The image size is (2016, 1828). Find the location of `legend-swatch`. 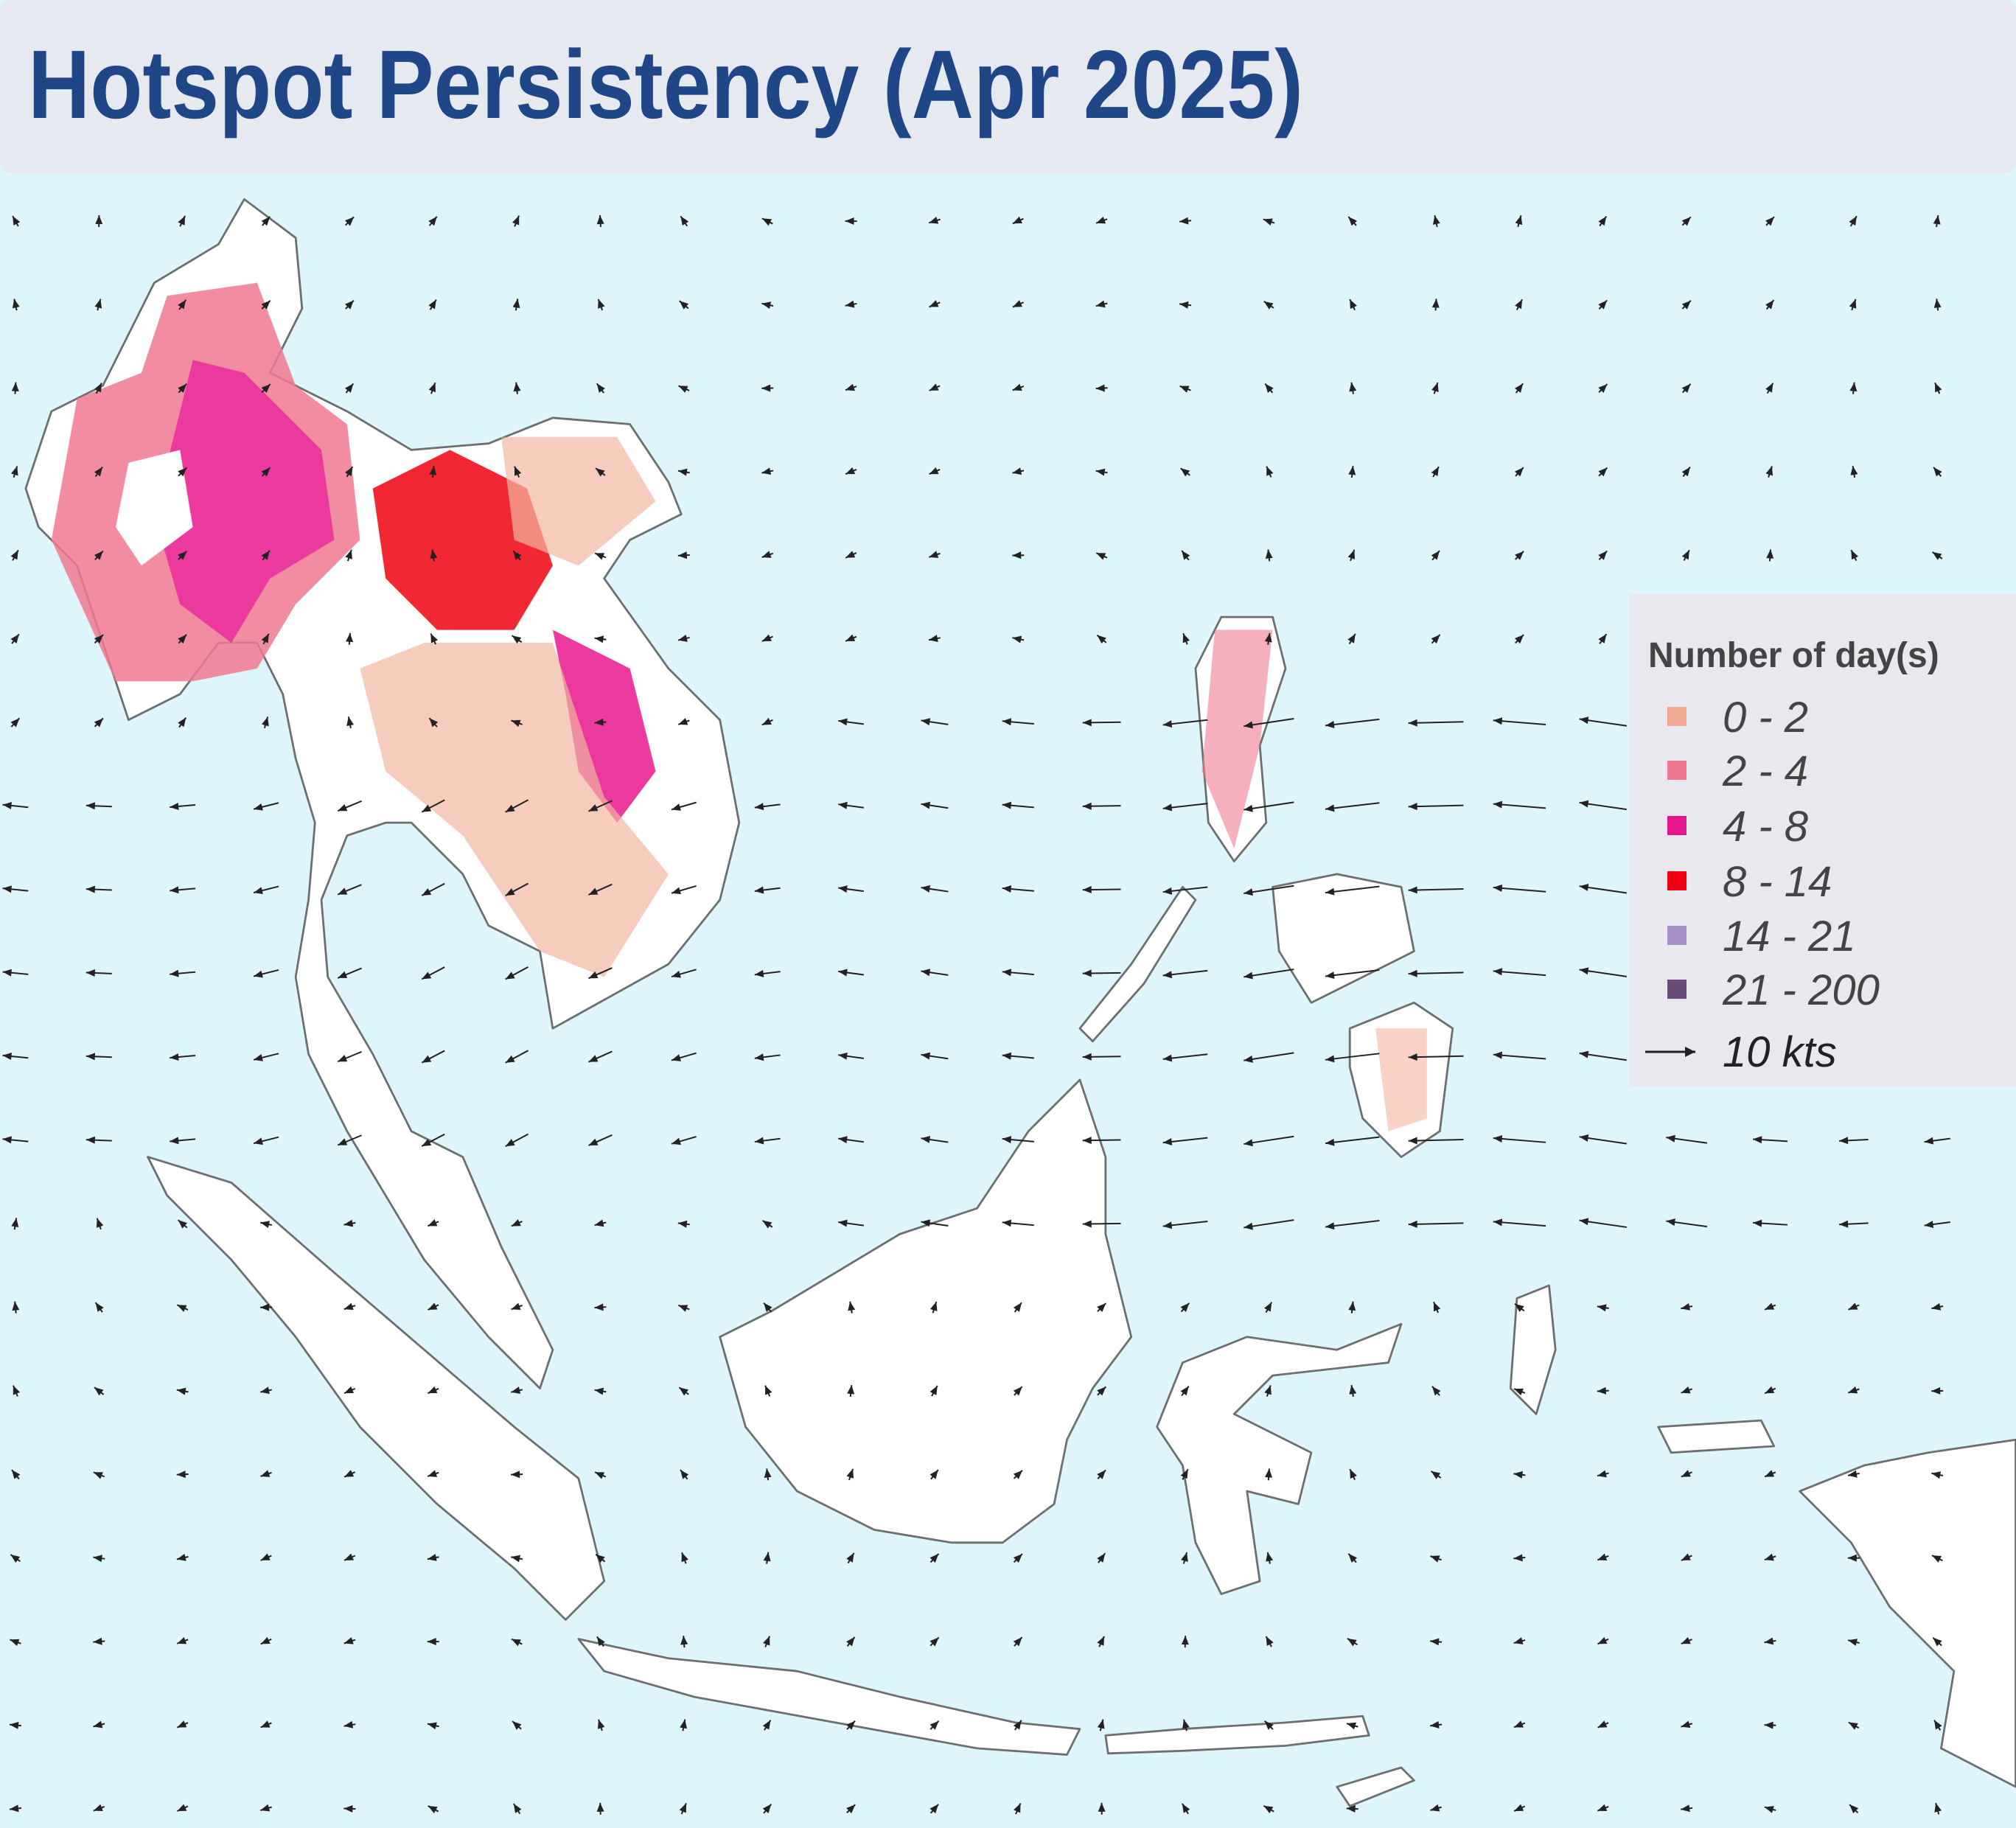

legend-swatch is located at coordinates (1677, 770).